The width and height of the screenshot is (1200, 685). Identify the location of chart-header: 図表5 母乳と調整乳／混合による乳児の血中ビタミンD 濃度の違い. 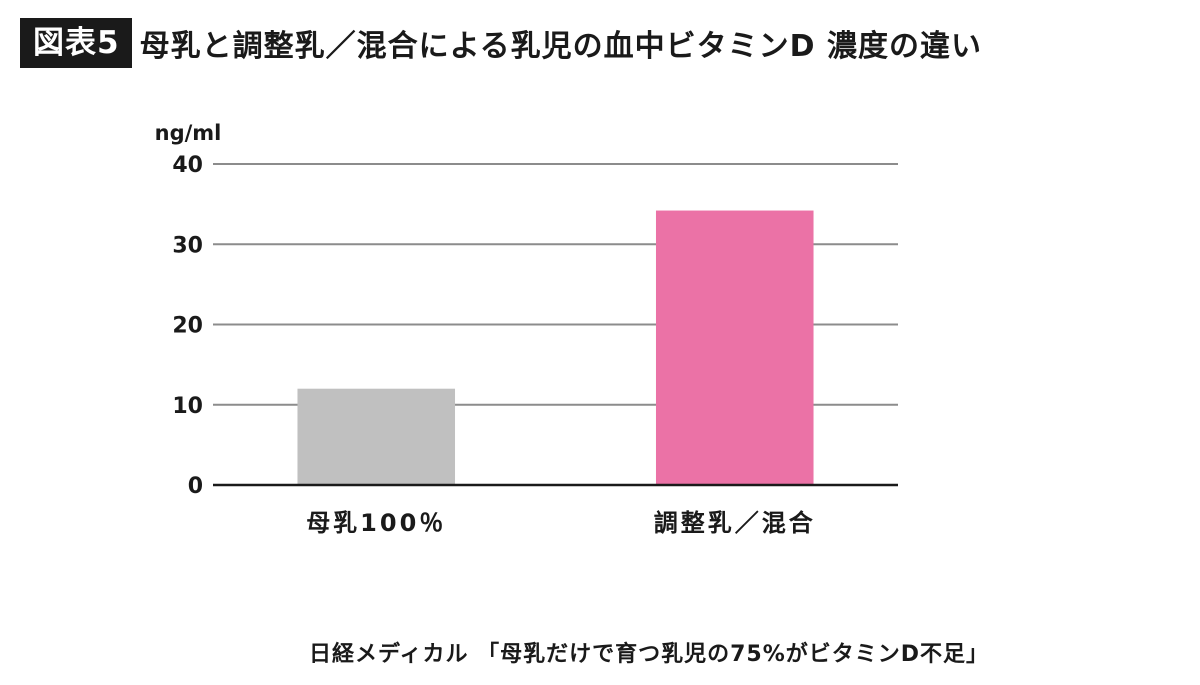
(501, 43).